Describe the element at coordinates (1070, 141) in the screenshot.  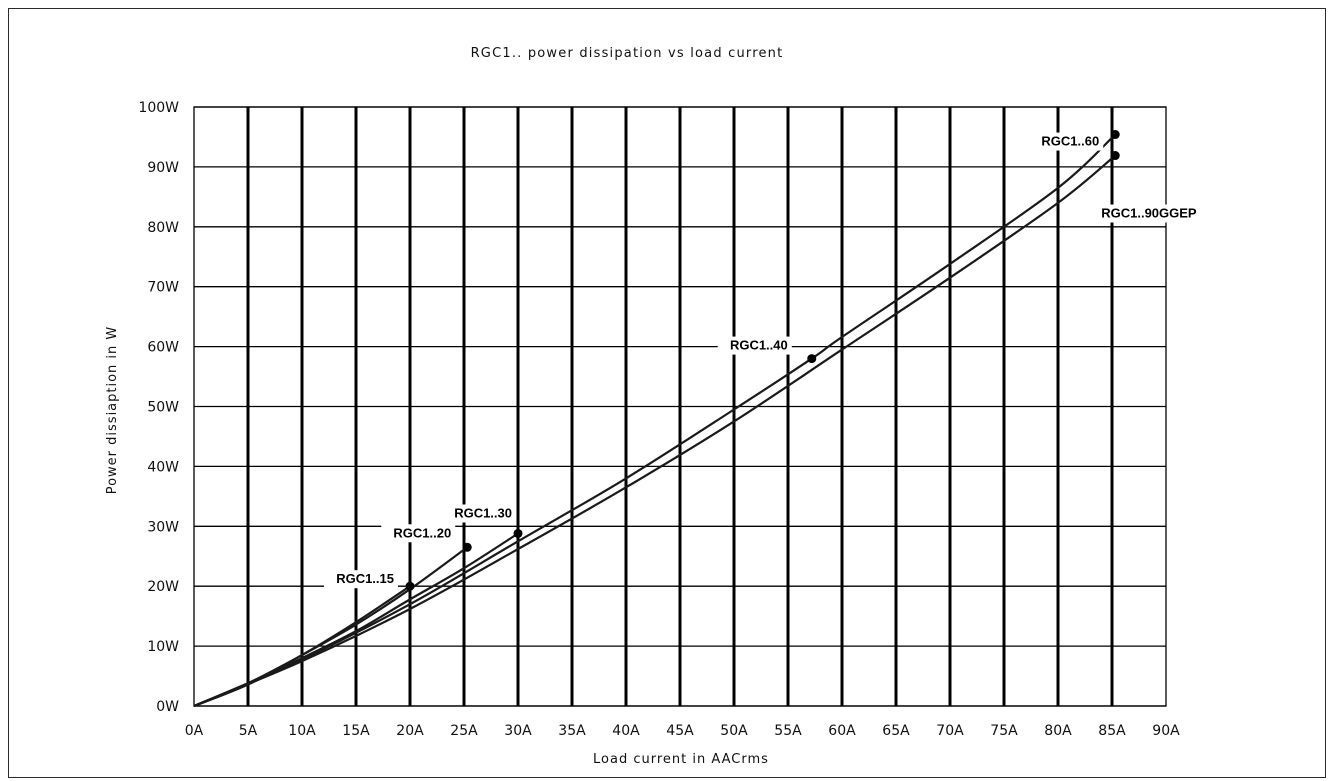
I see `series-callout-label: RGC1..60` at that location.